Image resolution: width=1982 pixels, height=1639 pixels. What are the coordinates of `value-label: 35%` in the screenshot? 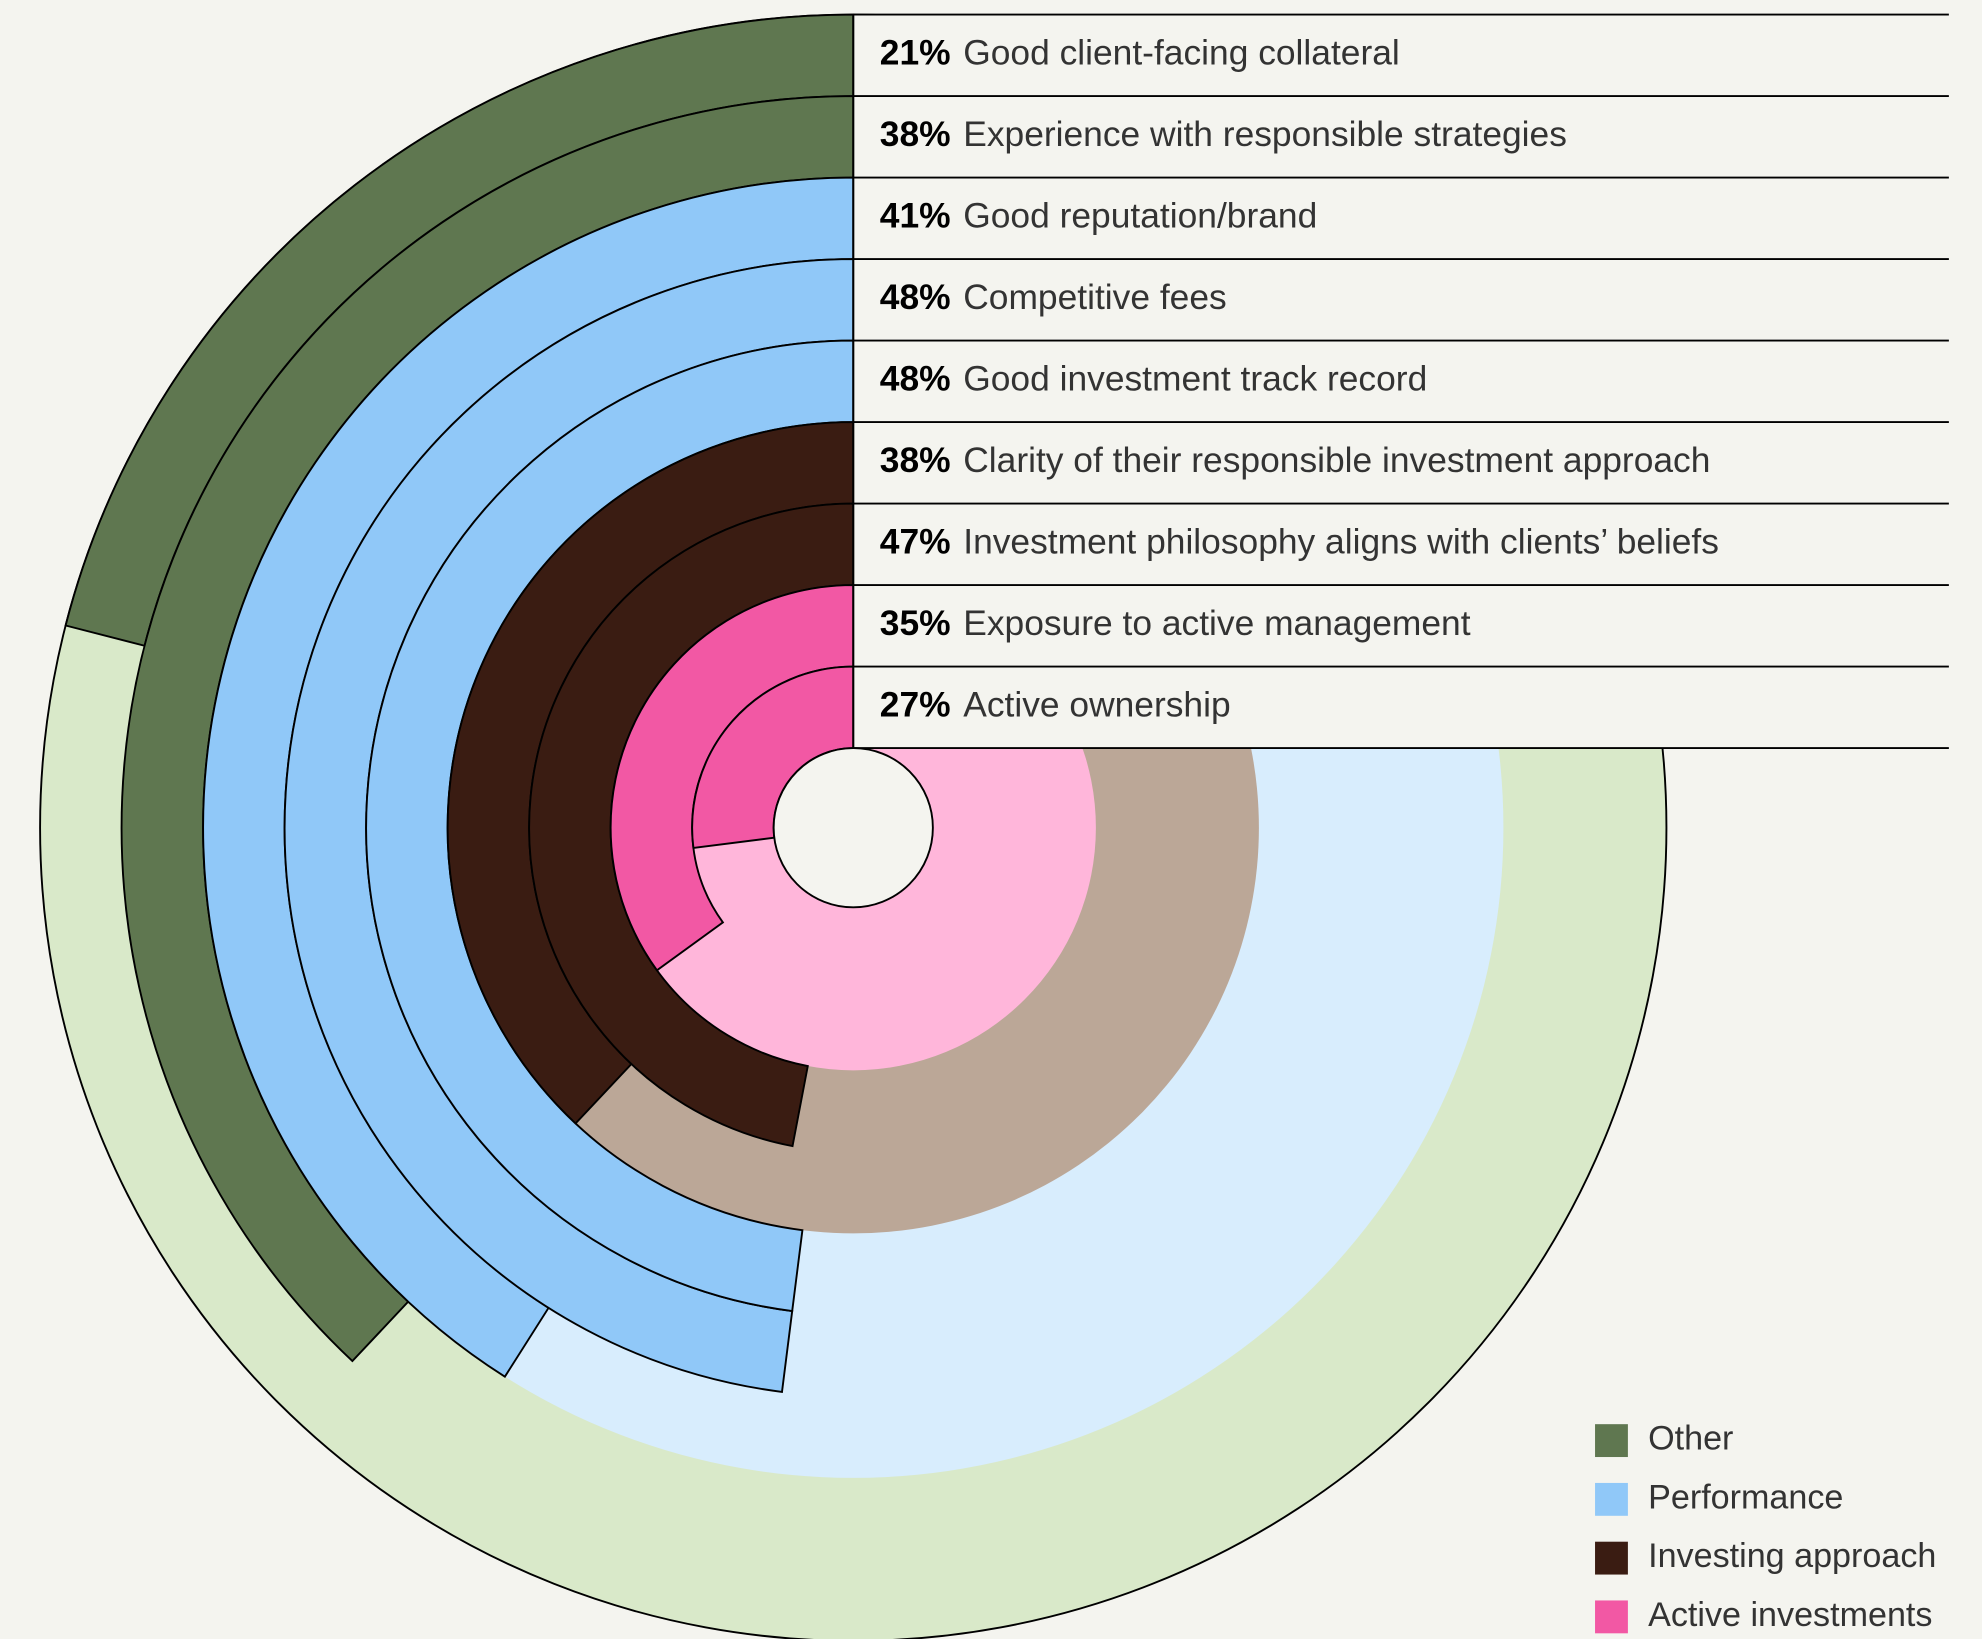 It's located at (915, 623).